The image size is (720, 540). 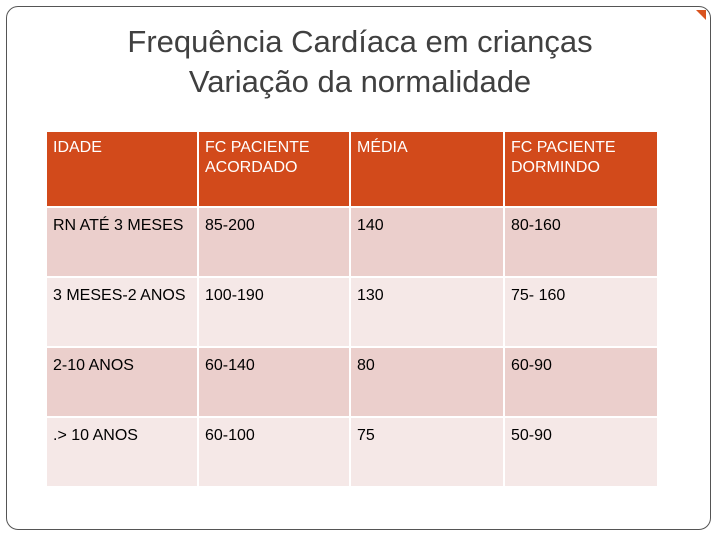 What do you see at coordinates (427, 452) in the screenshot?
I see `table-cell: 75` at bounding box center [427, 452].